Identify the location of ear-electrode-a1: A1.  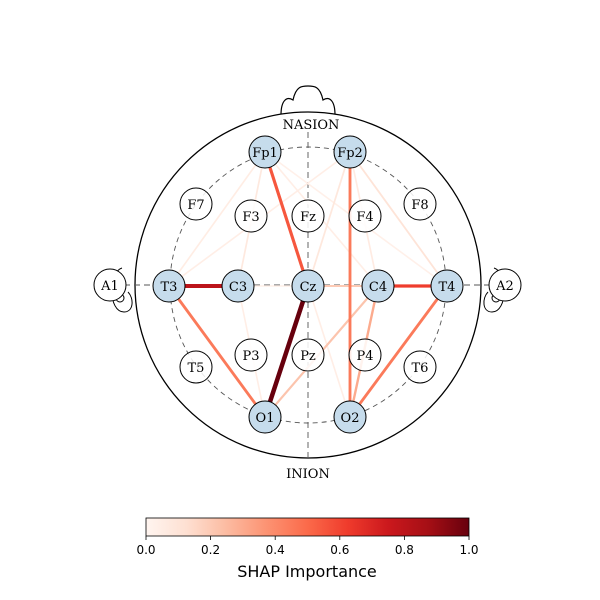
(110, 285).